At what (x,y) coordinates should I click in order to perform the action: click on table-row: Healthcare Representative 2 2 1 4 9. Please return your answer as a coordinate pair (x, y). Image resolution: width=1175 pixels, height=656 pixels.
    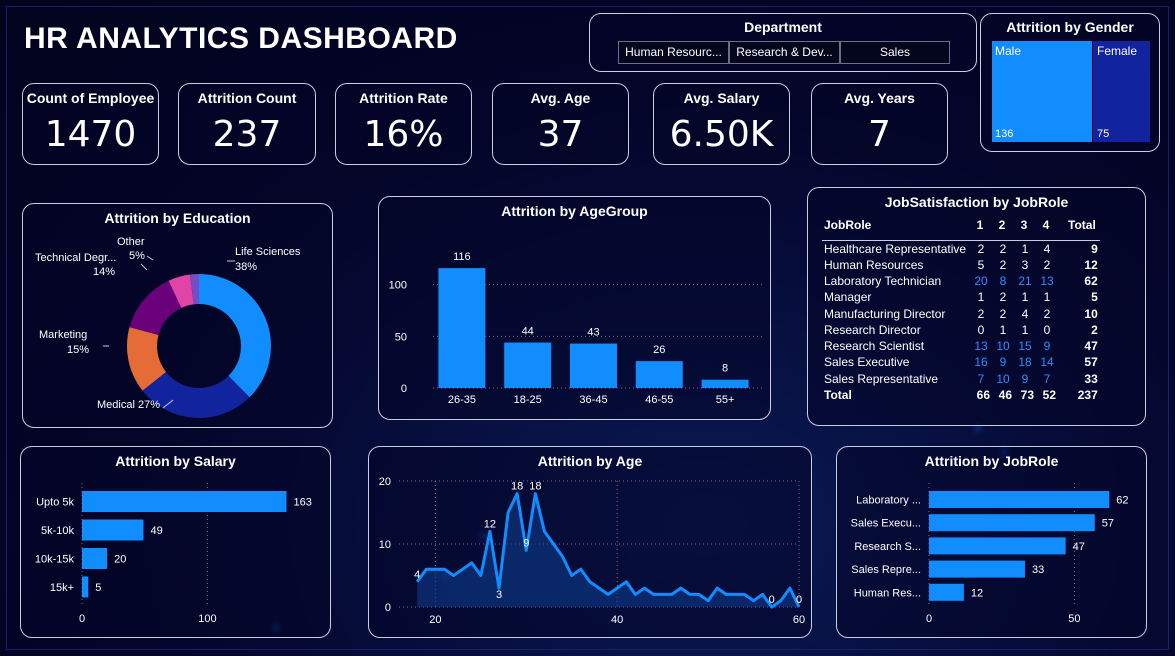
    Looking at the image, I should click on (961, 248).